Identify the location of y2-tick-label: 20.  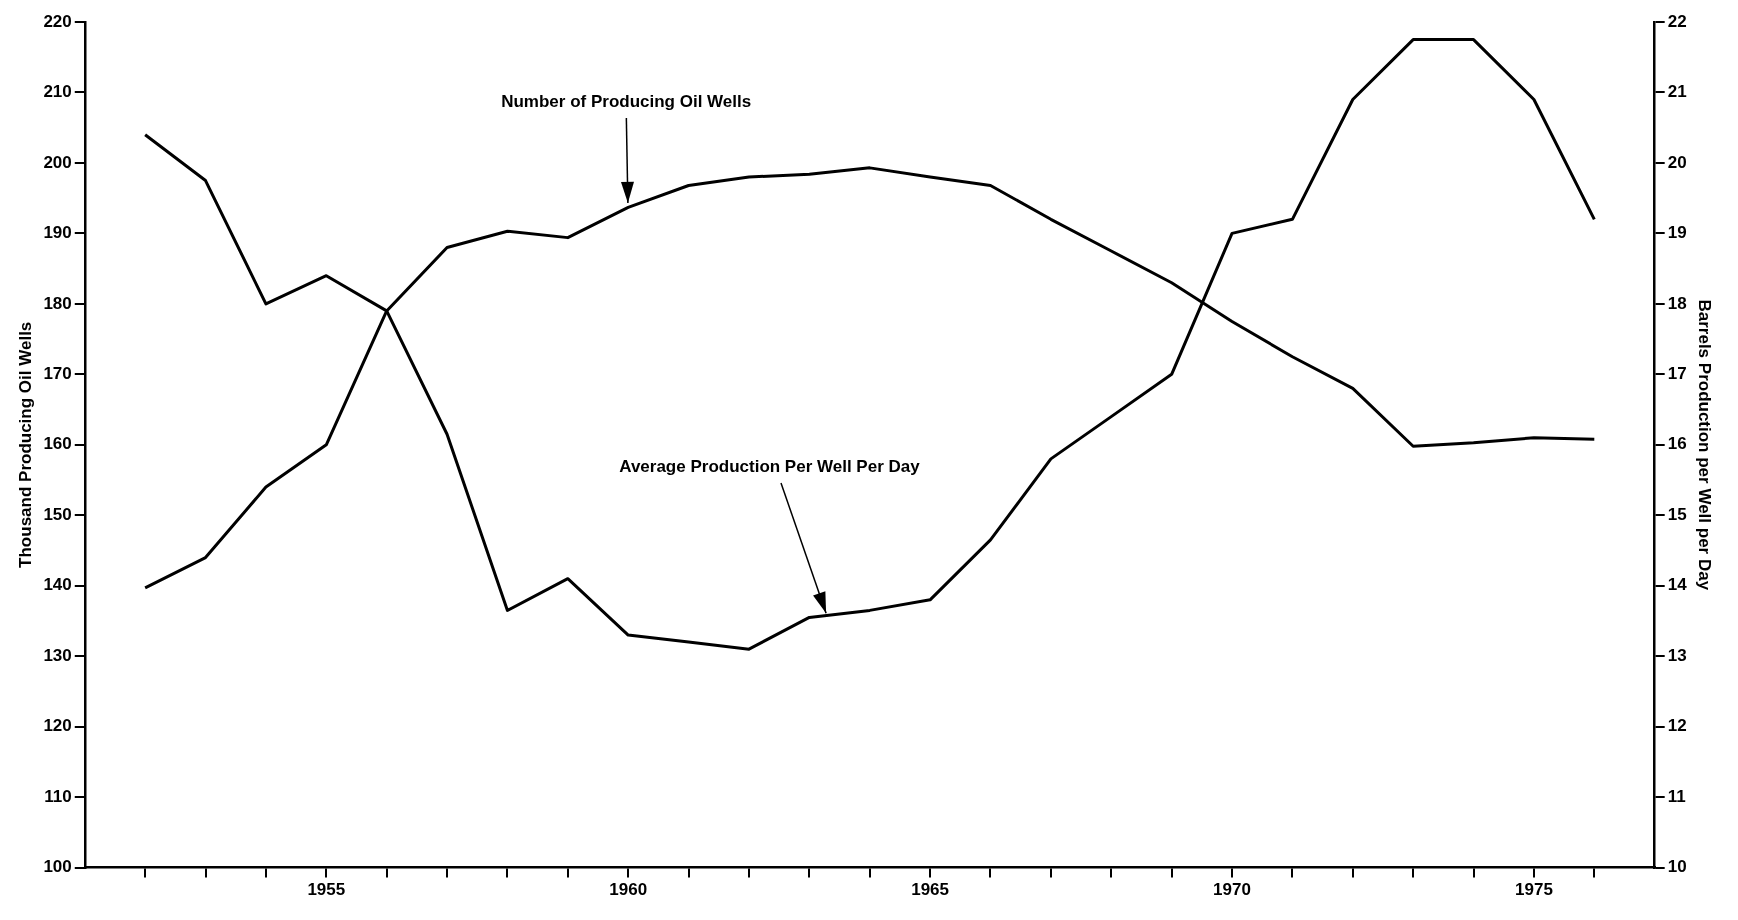
(1677, 162).